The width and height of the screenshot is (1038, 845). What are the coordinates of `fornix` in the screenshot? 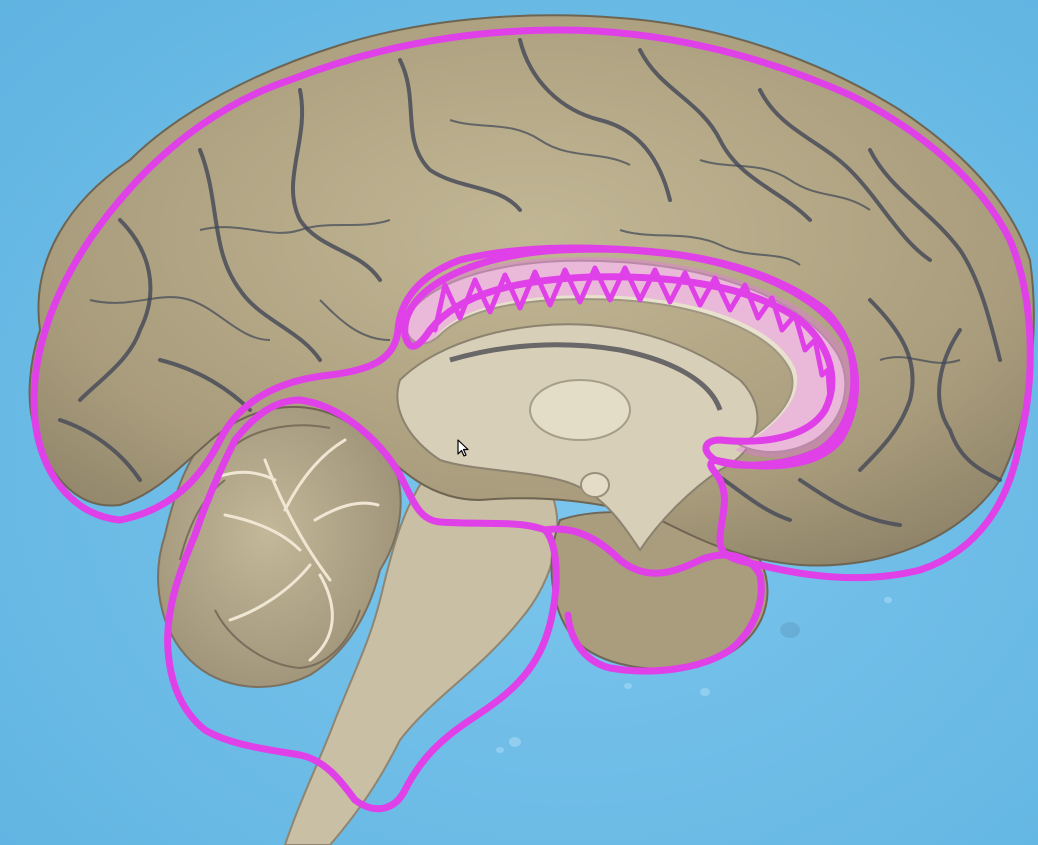 It's located at (586, 376).